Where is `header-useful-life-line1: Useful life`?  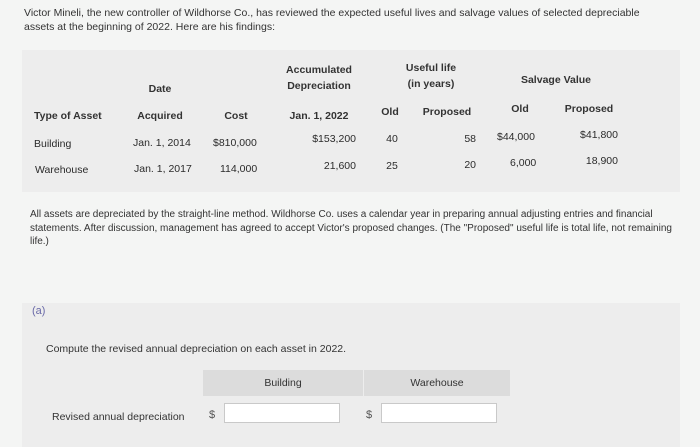
header-useful-life-line1: Useful life is located at coordinates (431, 68).